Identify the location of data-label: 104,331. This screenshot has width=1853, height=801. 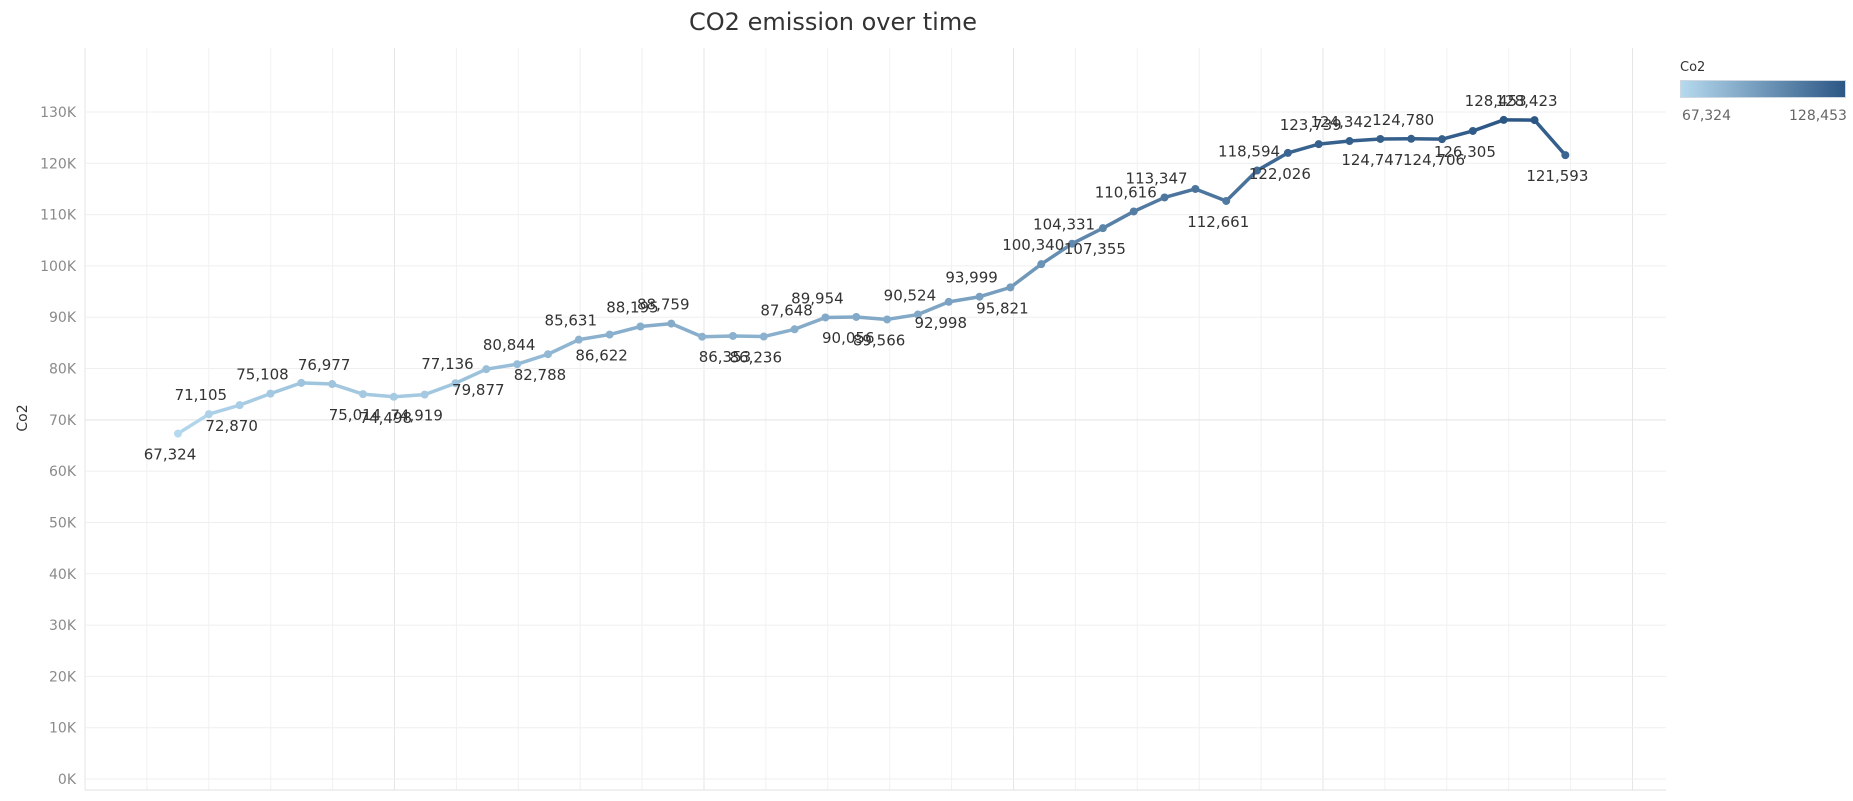
(1064, 225).